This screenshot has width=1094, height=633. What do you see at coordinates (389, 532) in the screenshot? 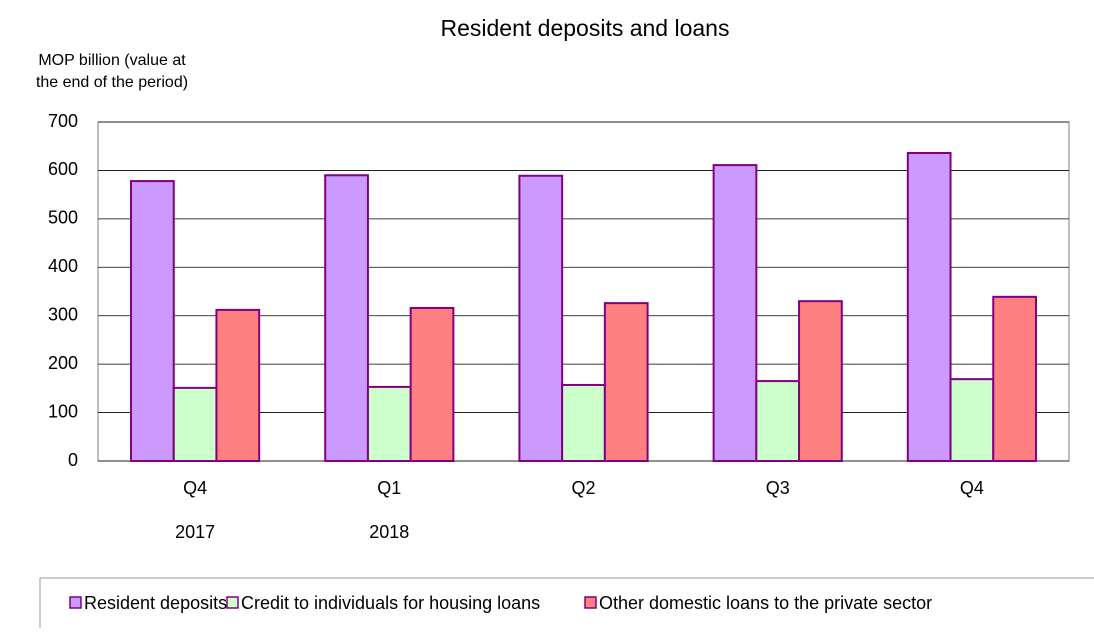
I see `x-group-label: 2018` at bounding box center [389, 532].